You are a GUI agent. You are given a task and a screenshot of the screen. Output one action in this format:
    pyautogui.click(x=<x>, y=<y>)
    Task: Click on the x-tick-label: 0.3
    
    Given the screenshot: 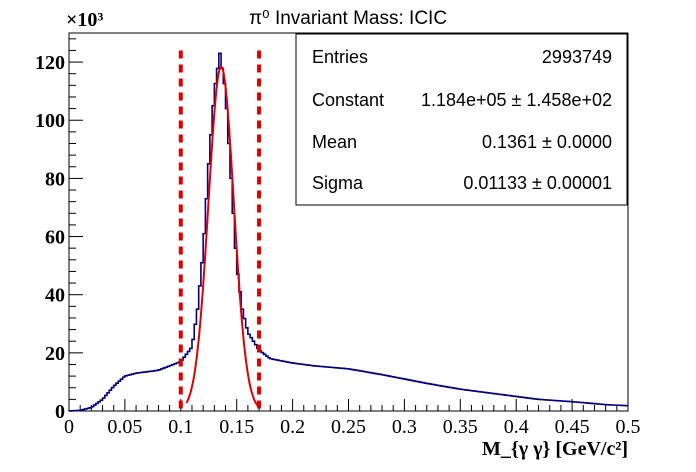 What is the action you would take?
    pyautogui.click(x=404, y=427)
    